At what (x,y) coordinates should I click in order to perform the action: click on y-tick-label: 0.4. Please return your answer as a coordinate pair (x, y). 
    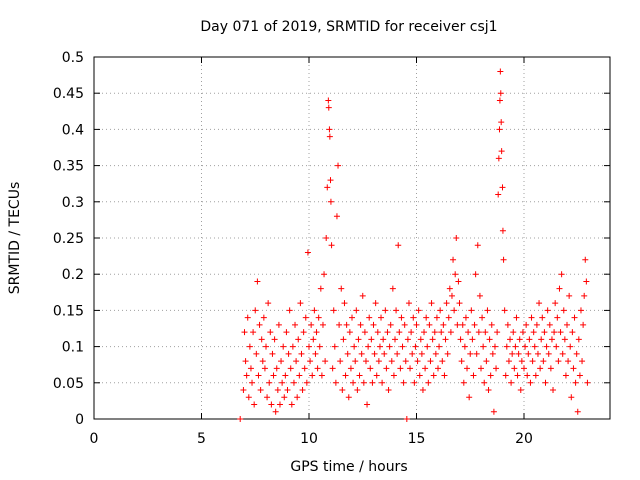
    Looking at the image, I should click on (73, 130).